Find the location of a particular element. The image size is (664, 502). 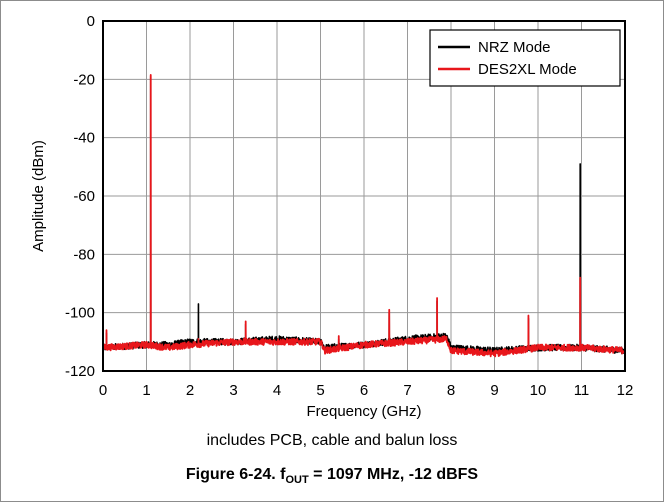

y-tick-label: -100 is located at coordinates (80, 313).